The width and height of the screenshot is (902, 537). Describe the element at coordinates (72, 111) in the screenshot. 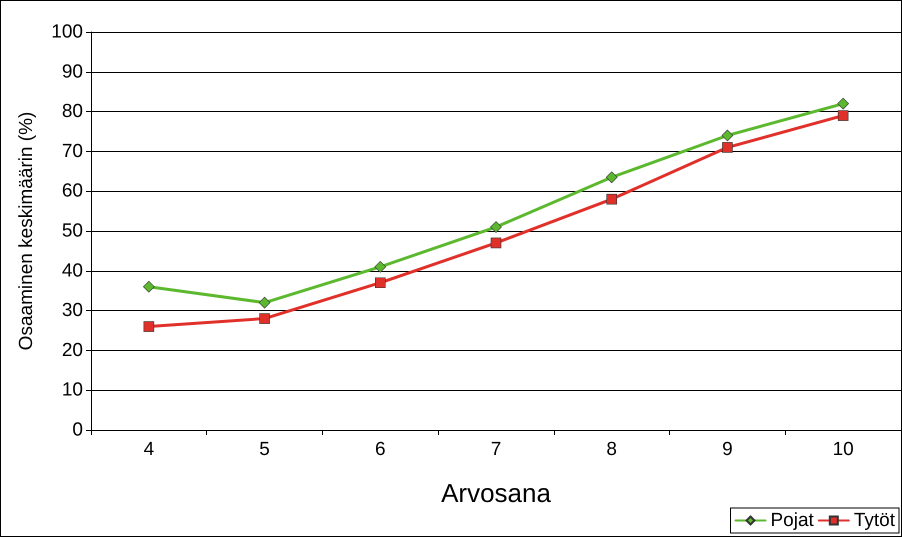

I see `y-tick-label: 80` at that location.